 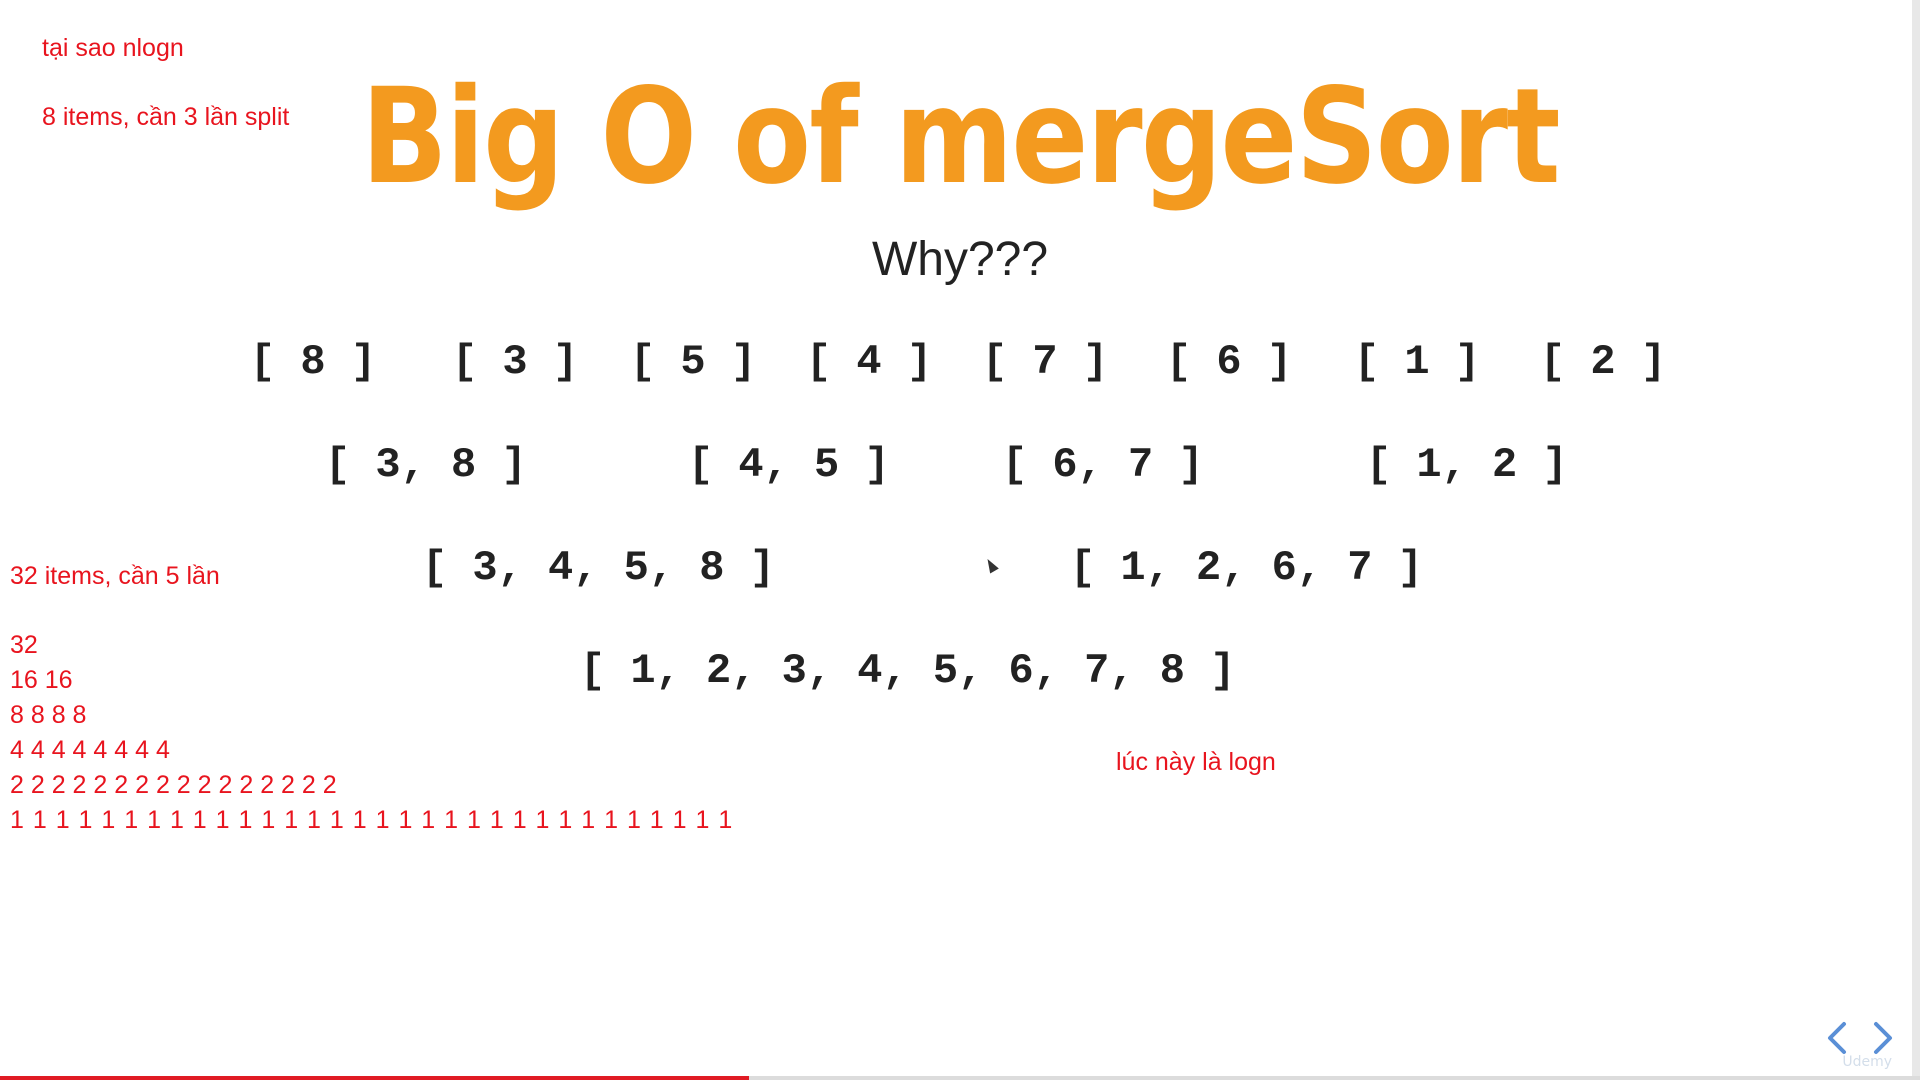 What do you see at coordinates (313, 362) in the screenshot?
I see `array-group: [ 8 ]` at bounding box center [313, 362].